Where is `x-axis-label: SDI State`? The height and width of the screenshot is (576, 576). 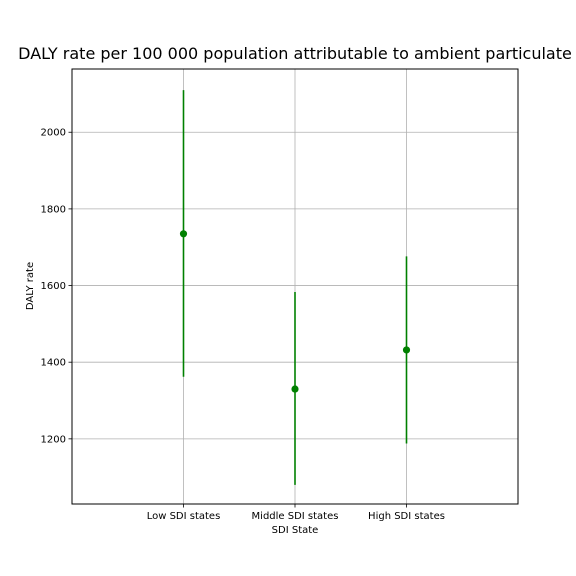
x-axis-label: SDI State is located at coordinates (295, 530).